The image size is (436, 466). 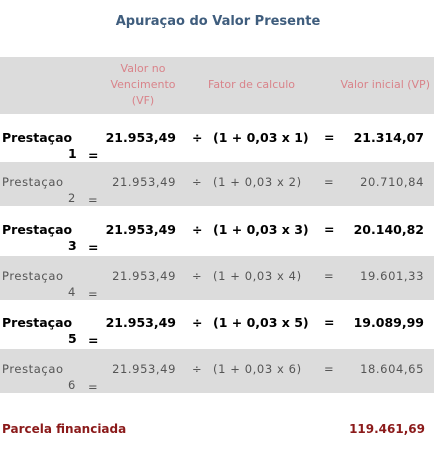 What do you see at coordinates (392, 276) in the screenshot?
I see `row-vp: 19.601,33` at bounding box center [392, 276].